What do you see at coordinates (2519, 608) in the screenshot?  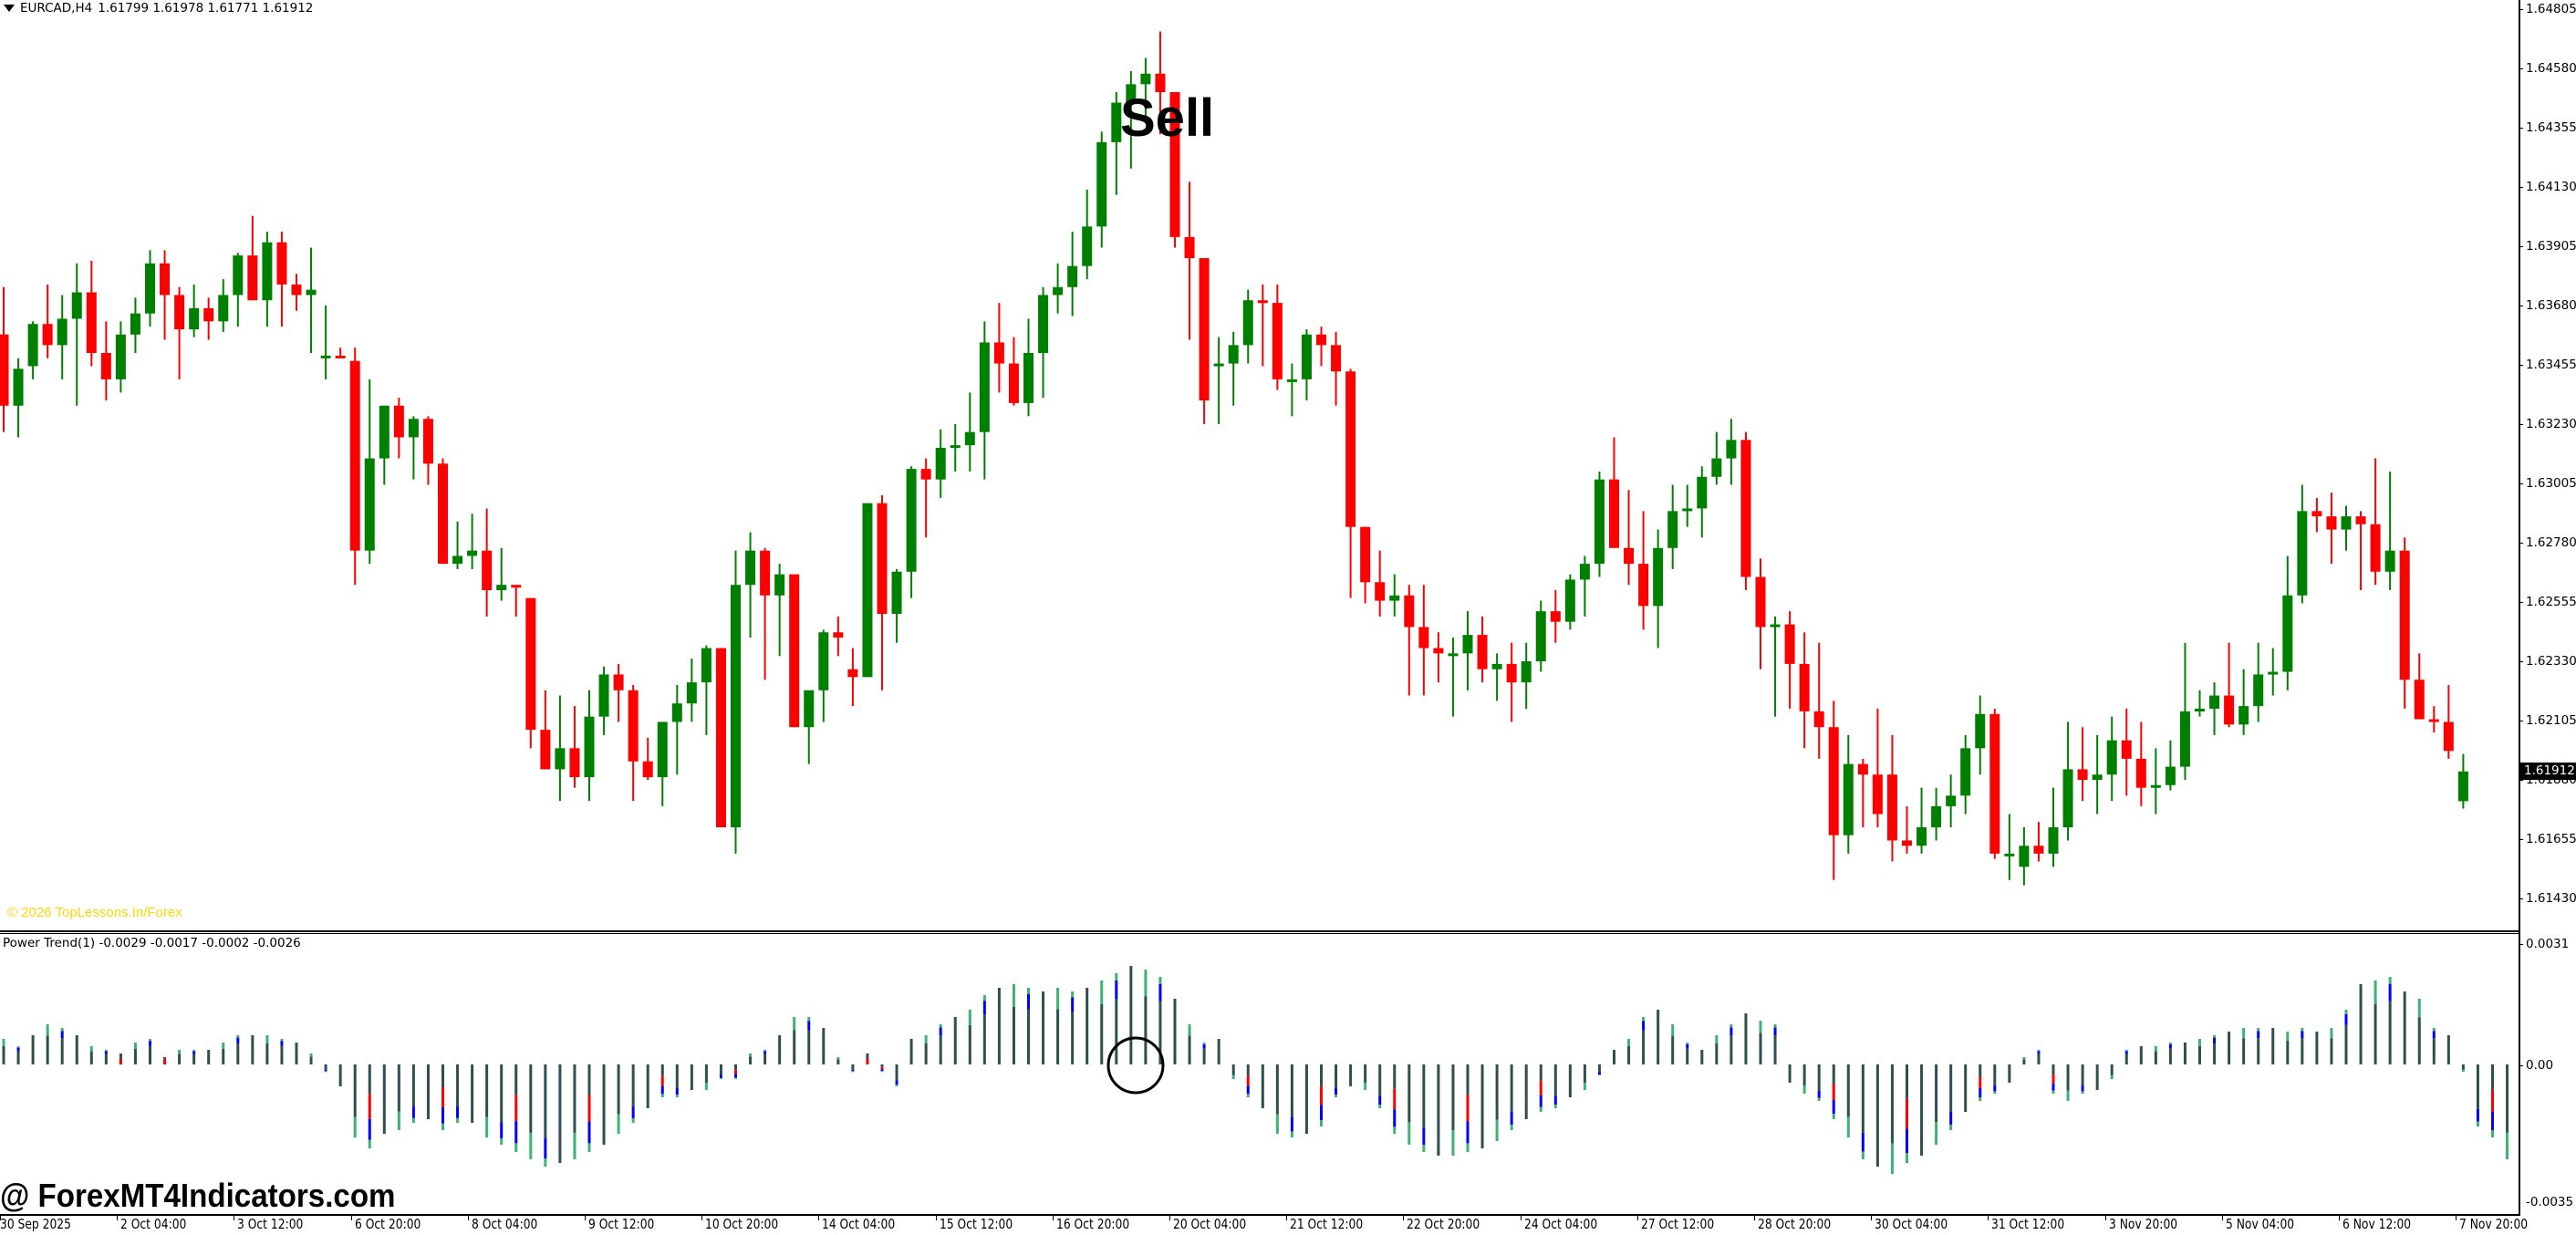 I see `price-axis-line` at bounding box center [2519, 608].